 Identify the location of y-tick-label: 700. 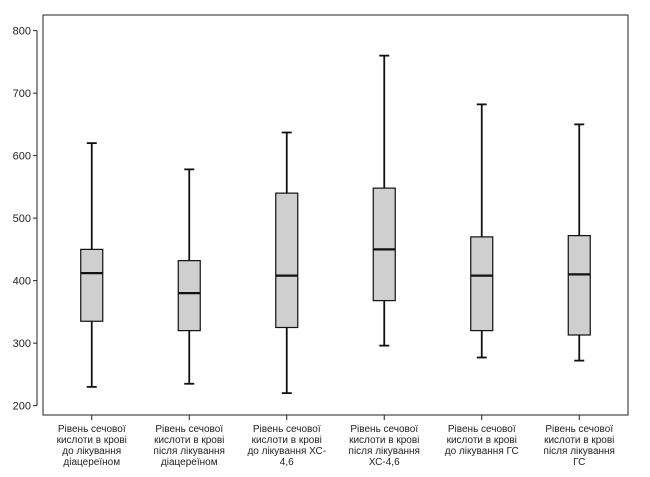
(22, 94).